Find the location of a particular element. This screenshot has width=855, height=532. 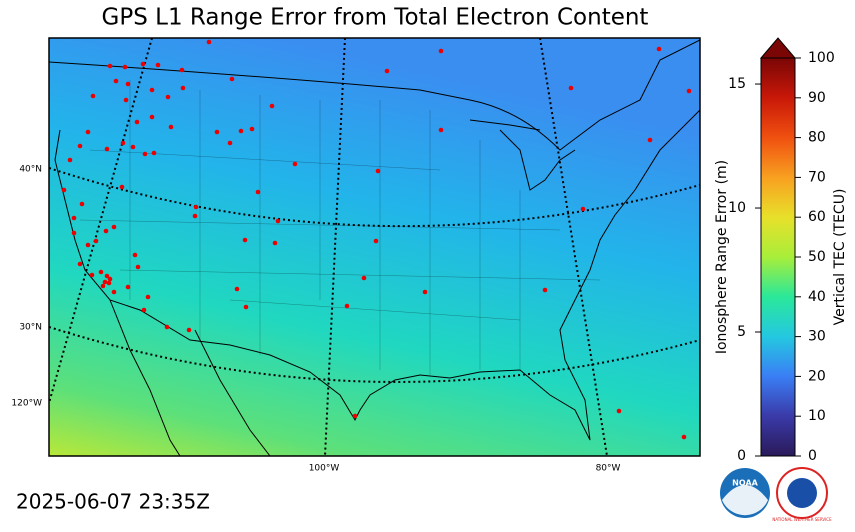

right-tick-label: 50 is located at coordinates (817, 257).